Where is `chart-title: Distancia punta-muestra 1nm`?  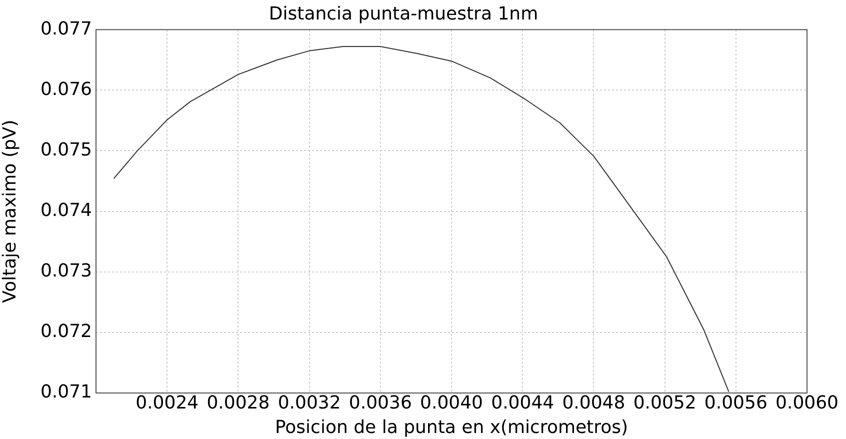
chart-title: Distancia punta-muestra 1nm is located at coordinates (403, 13).